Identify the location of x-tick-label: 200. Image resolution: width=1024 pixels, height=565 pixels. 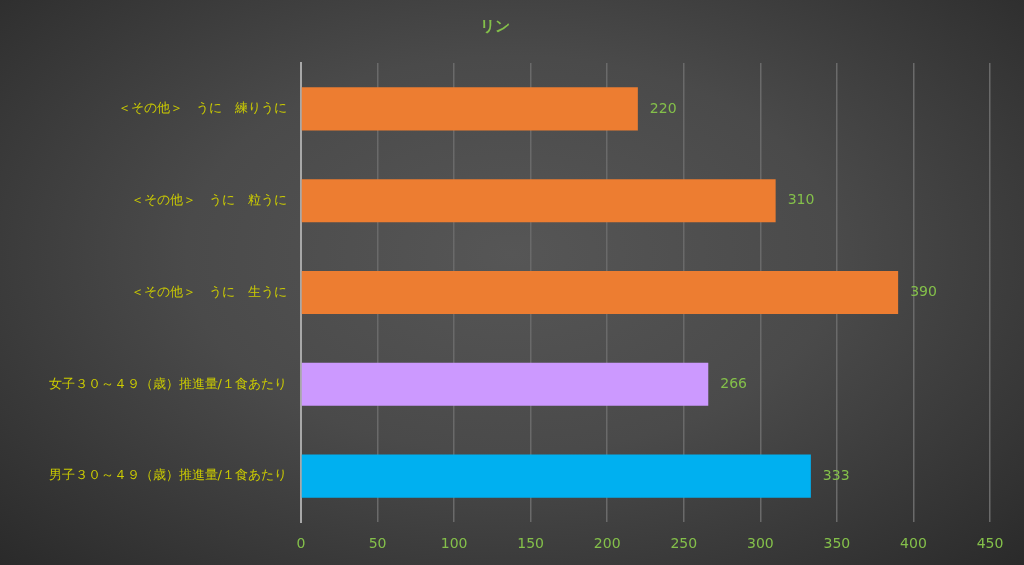
(607, 543).